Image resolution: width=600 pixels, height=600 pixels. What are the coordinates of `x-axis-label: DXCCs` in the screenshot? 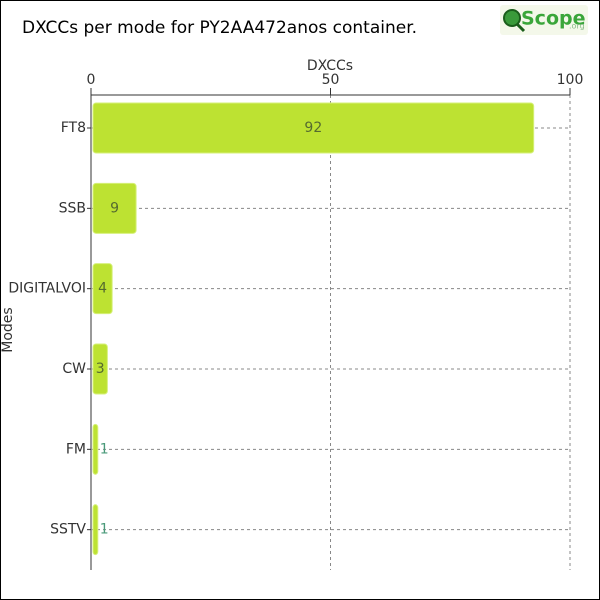 It's located at (330, 66).